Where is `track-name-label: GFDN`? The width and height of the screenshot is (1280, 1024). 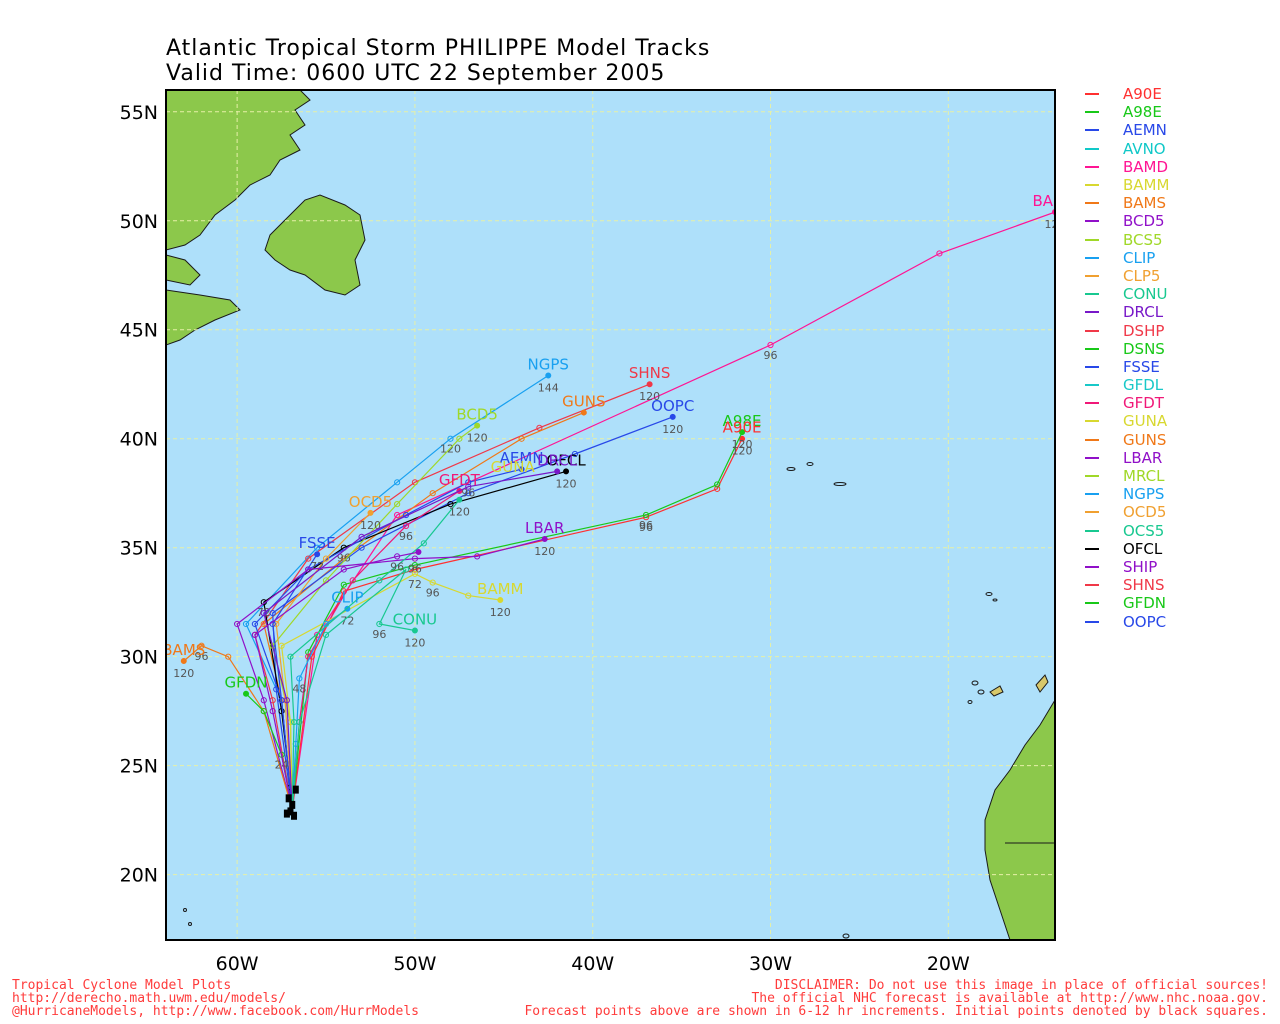
track-name-label: GFDN is located at coordinates (245, 683).